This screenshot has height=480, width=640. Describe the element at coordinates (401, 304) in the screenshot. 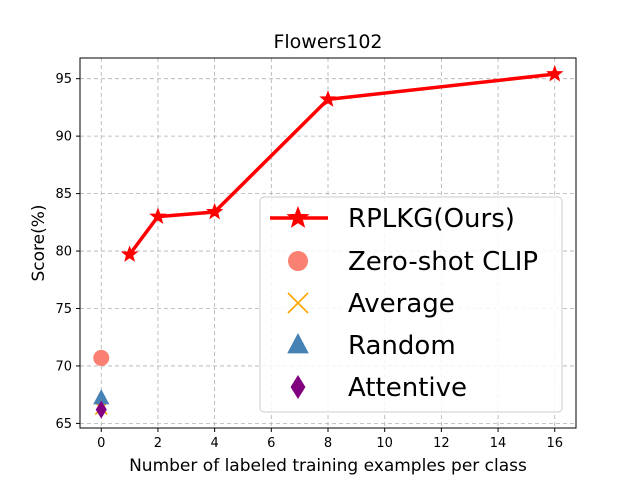

I see `legend-label: Average` at that location.